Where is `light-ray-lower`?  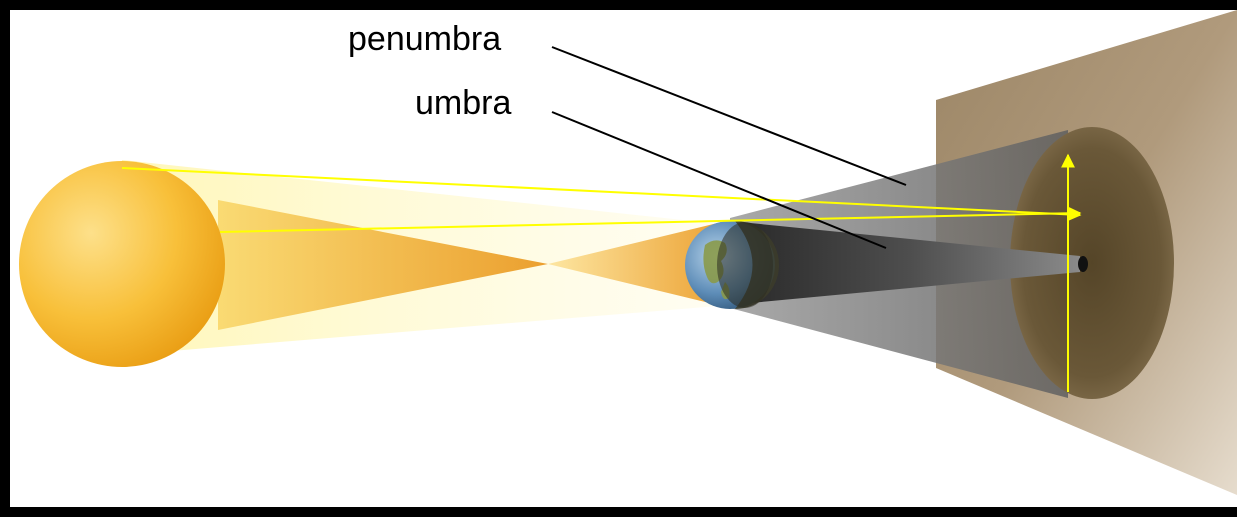 light-ray-lower is located at coordinates (650, 219).